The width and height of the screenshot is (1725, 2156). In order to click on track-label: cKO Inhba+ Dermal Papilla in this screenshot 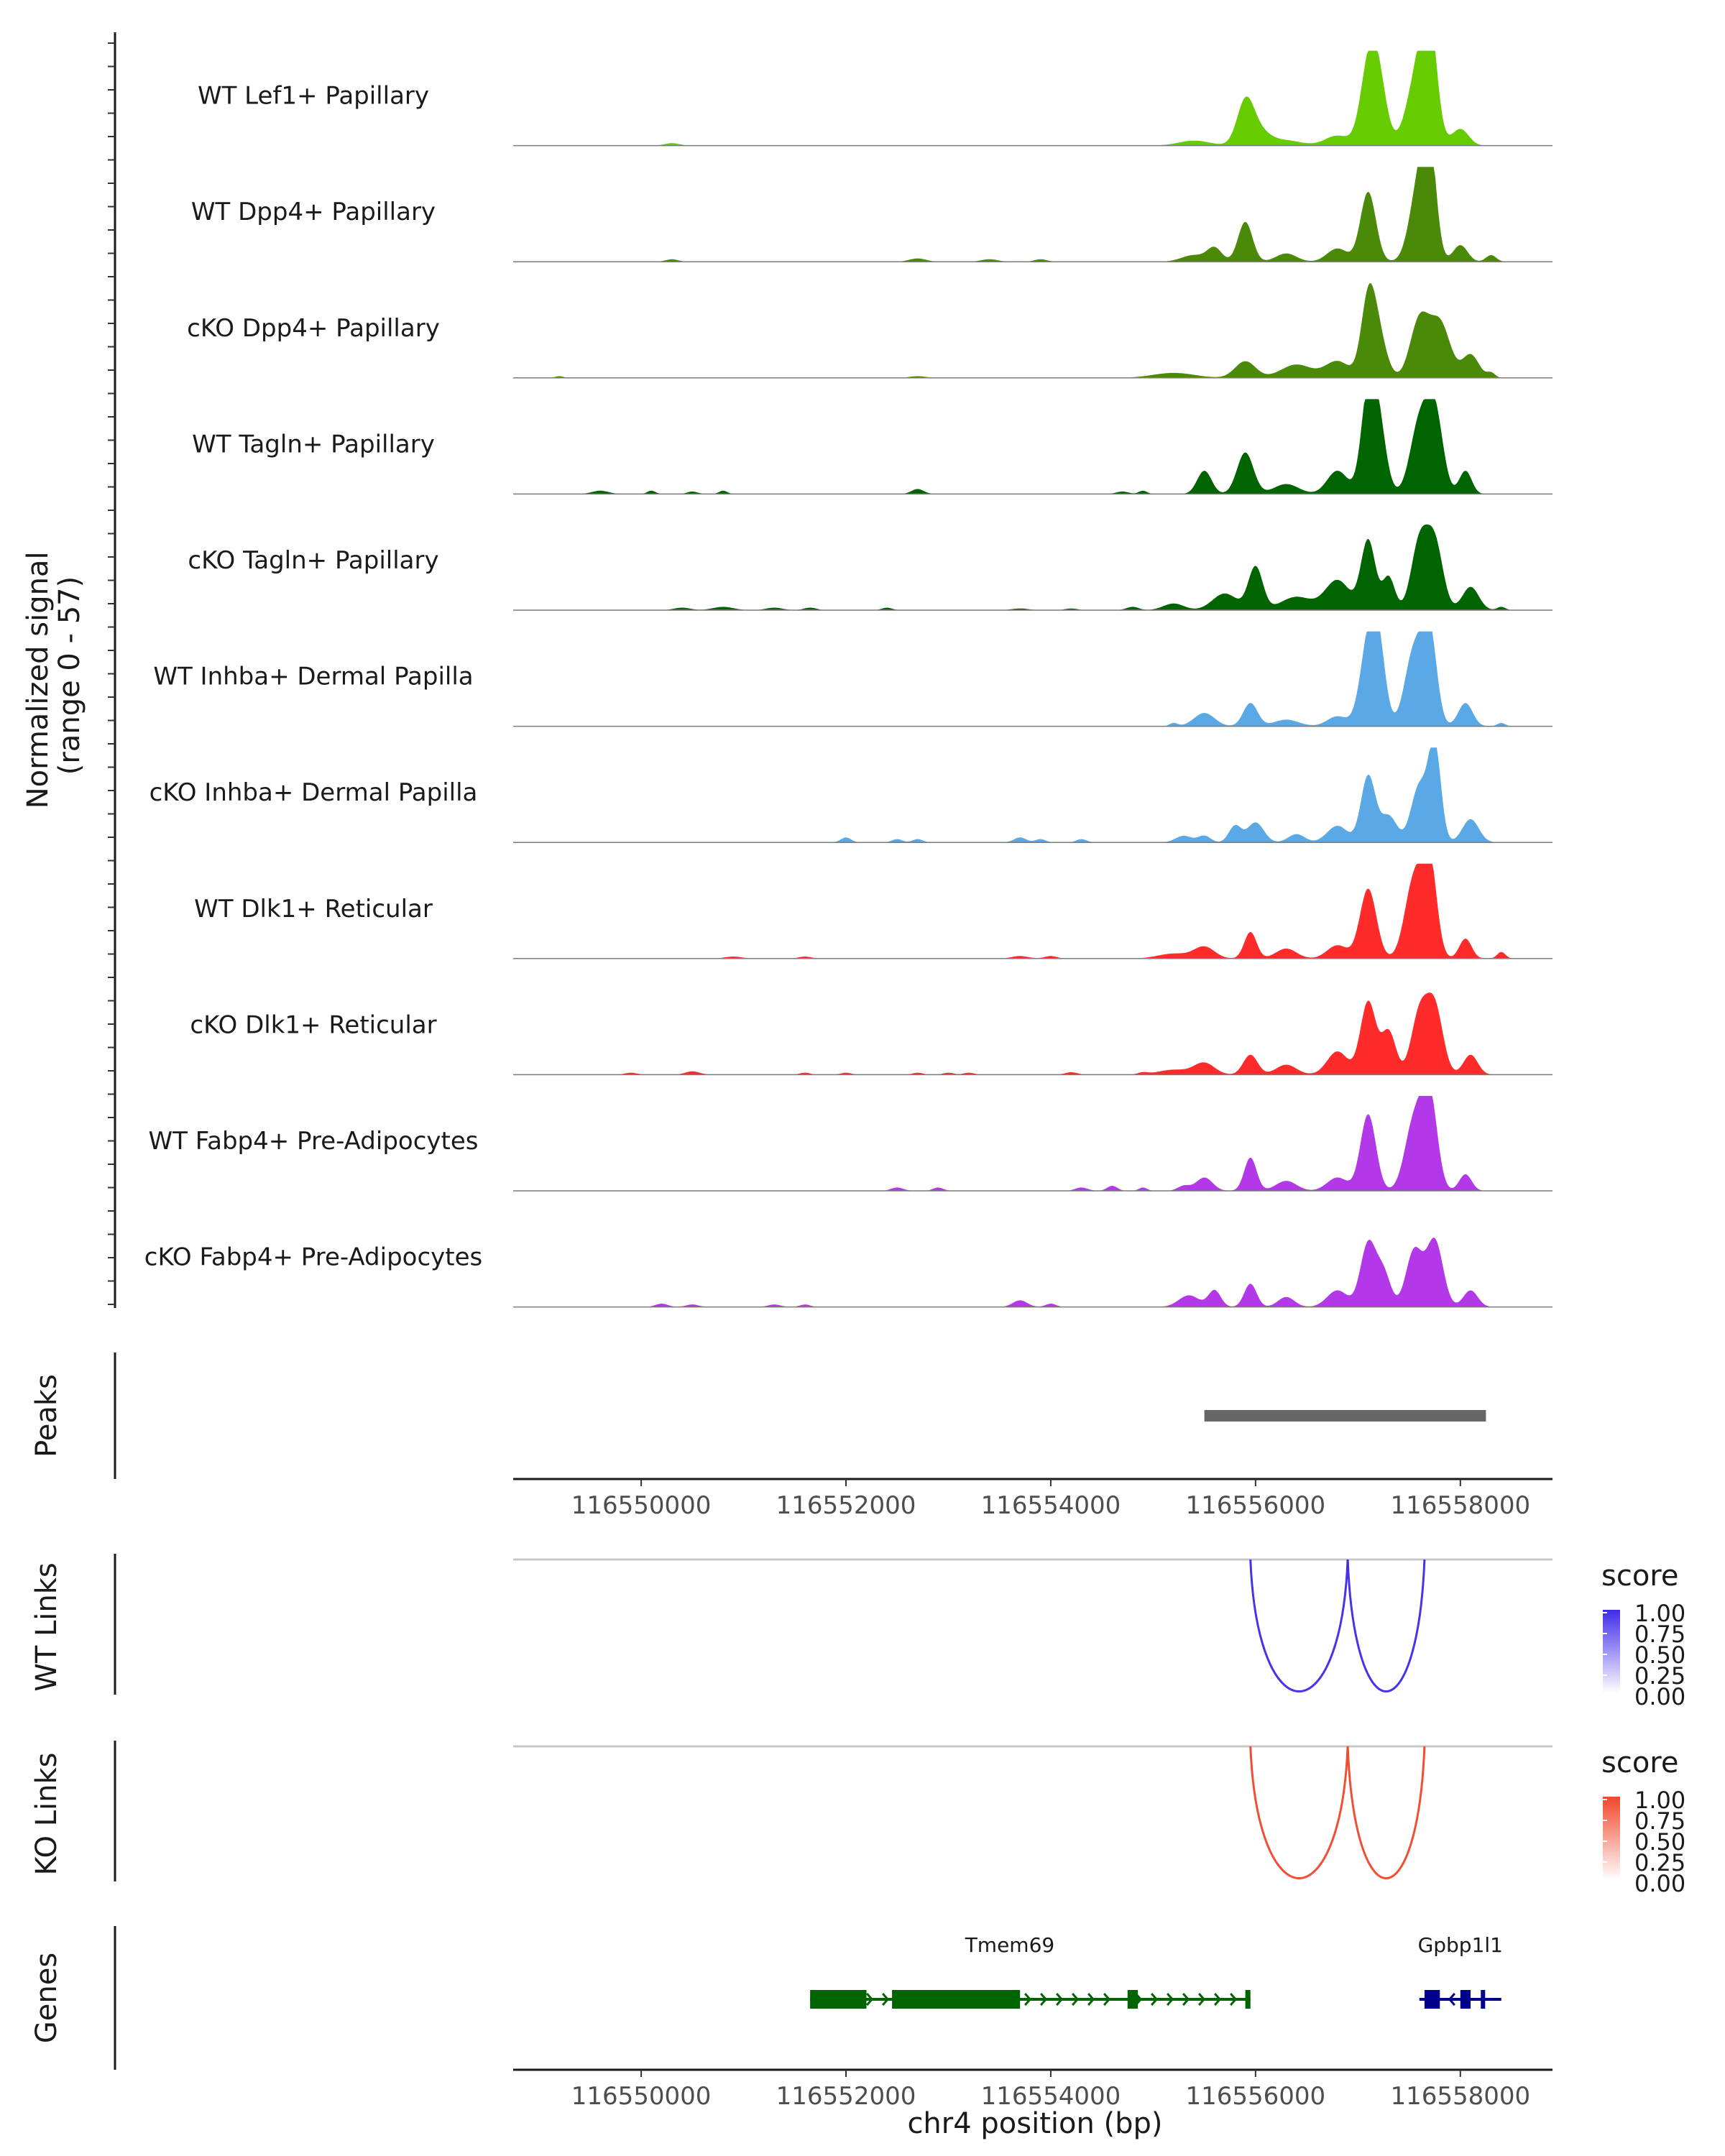, I will do `click(314, 792)`.